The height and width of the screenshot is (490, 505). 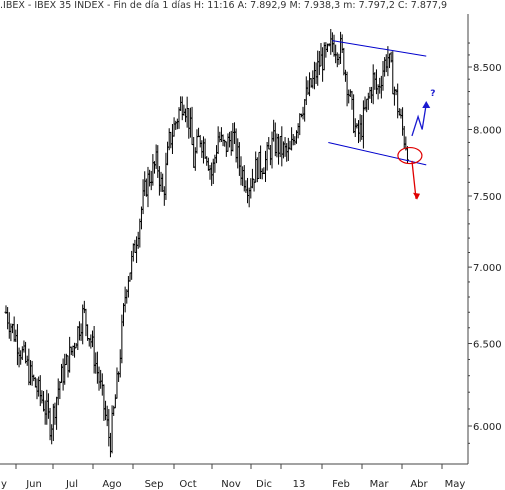 I want to click on annotations-group: ?, so click(x=381, y=120).